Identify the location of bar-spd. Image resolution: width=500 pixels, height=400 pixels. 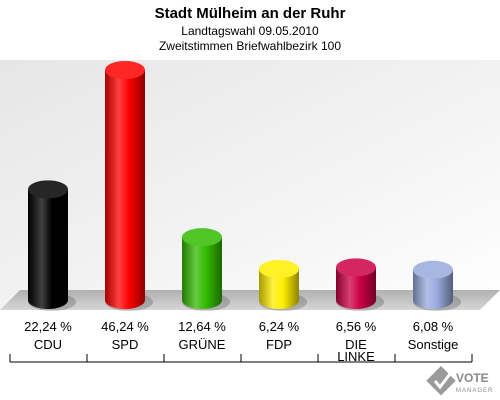
(125, 189).